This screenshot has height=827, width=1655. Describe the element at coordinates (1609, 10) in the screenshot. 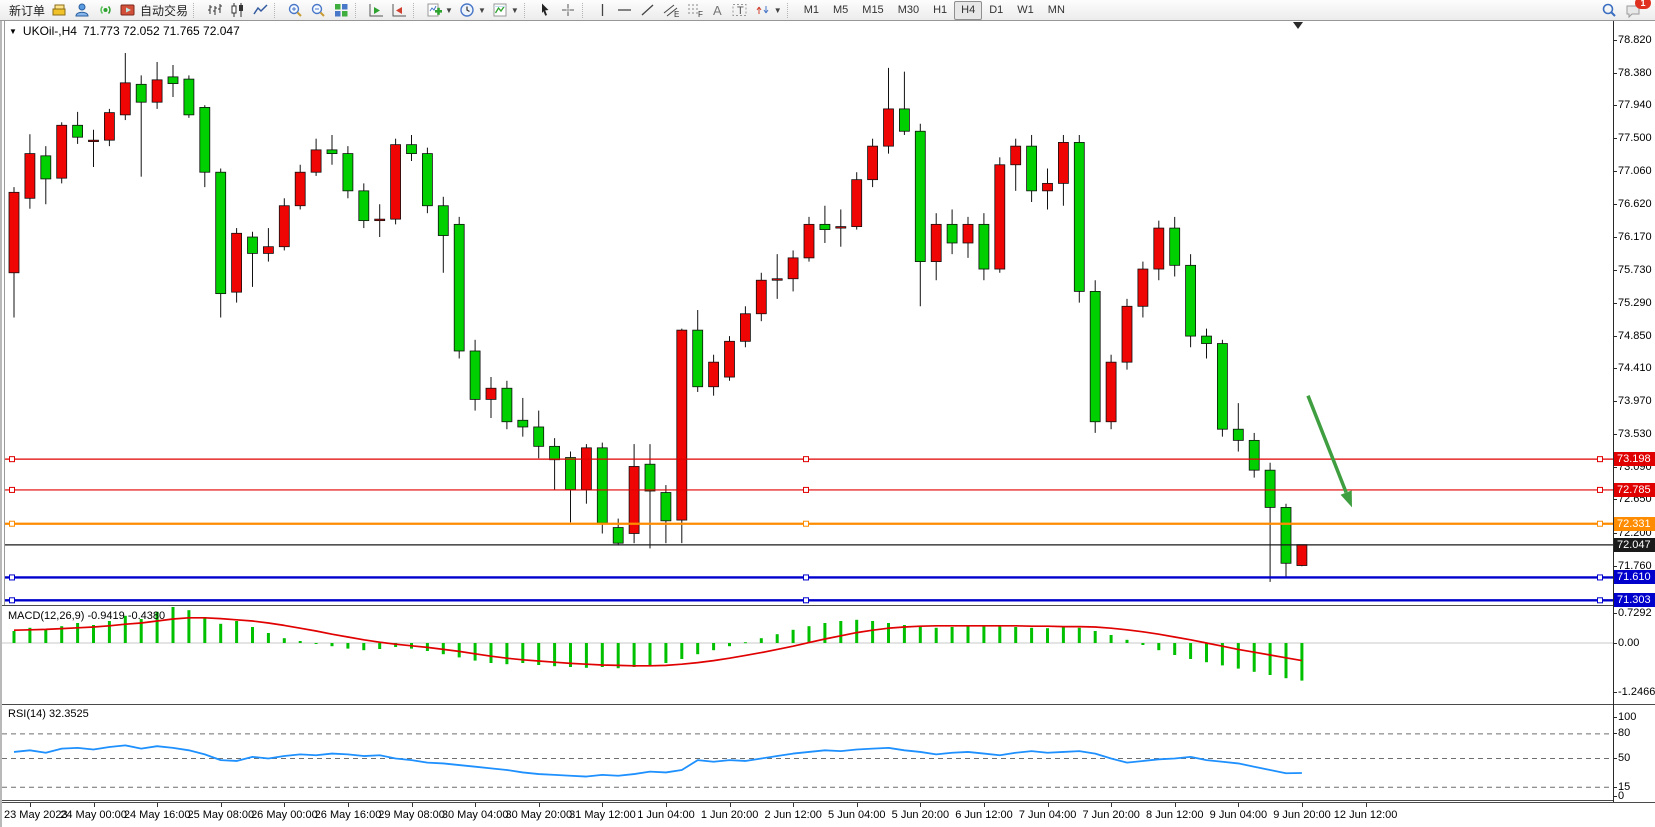

I see `search-icon` at that location.